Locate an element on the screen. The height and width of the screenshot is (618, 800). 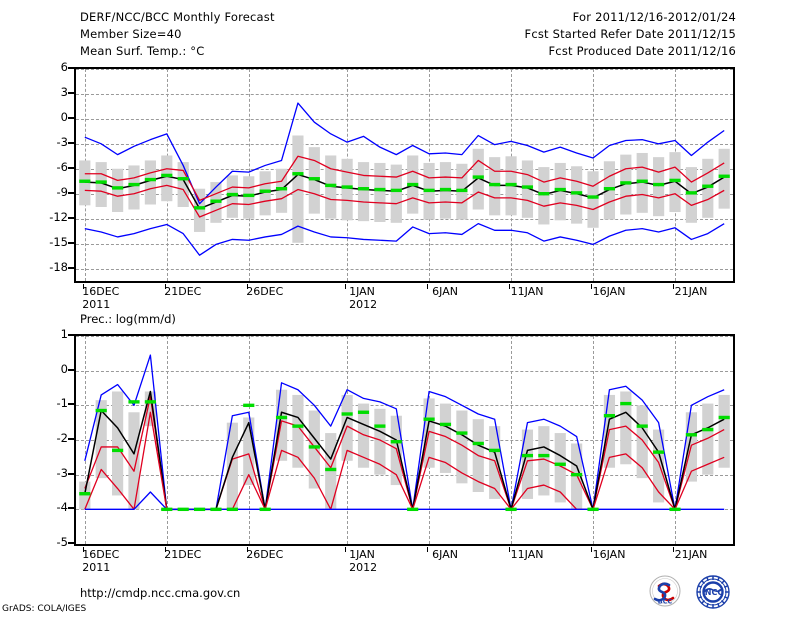
temp-y-axis: 6 3 0 -3 -6 -9 -12 -15 -18 is located at coordinates (49, 171).